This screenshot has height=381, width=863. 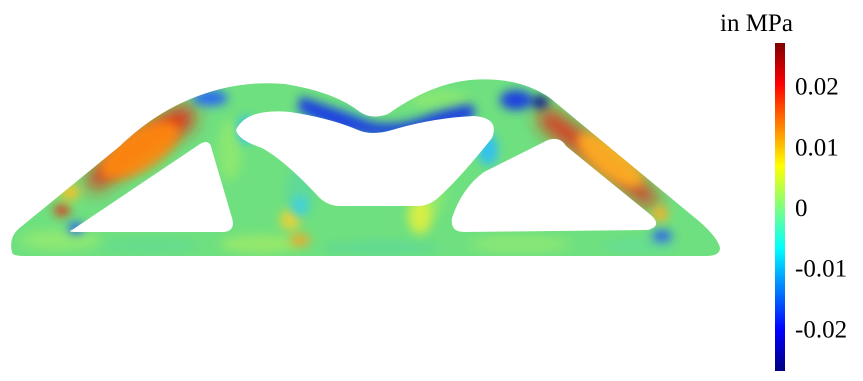 I want to click on colorbar-tick-label: 0, so click(x=801, y=208).